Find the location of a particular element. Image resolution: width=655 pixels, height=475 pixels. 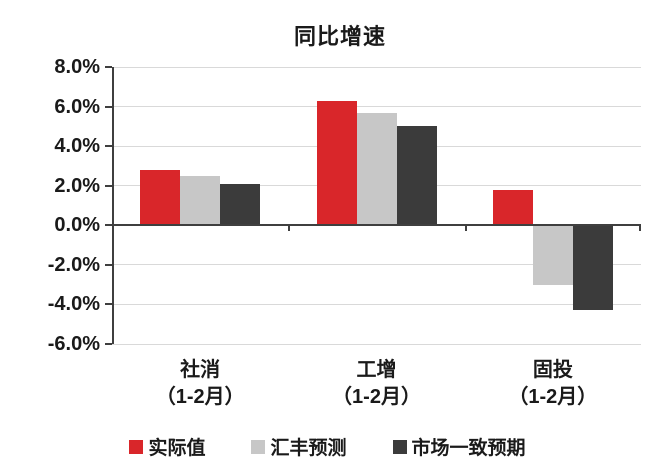

y-tick-label: 2.0% is located at coordinates (77, 185).